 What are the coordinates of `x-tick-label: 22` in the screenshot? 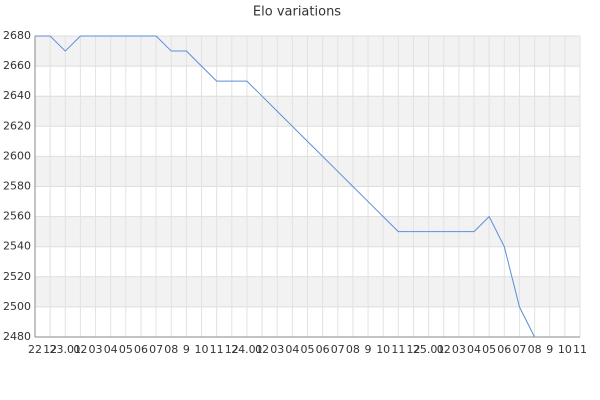 It's located at (35, 349).